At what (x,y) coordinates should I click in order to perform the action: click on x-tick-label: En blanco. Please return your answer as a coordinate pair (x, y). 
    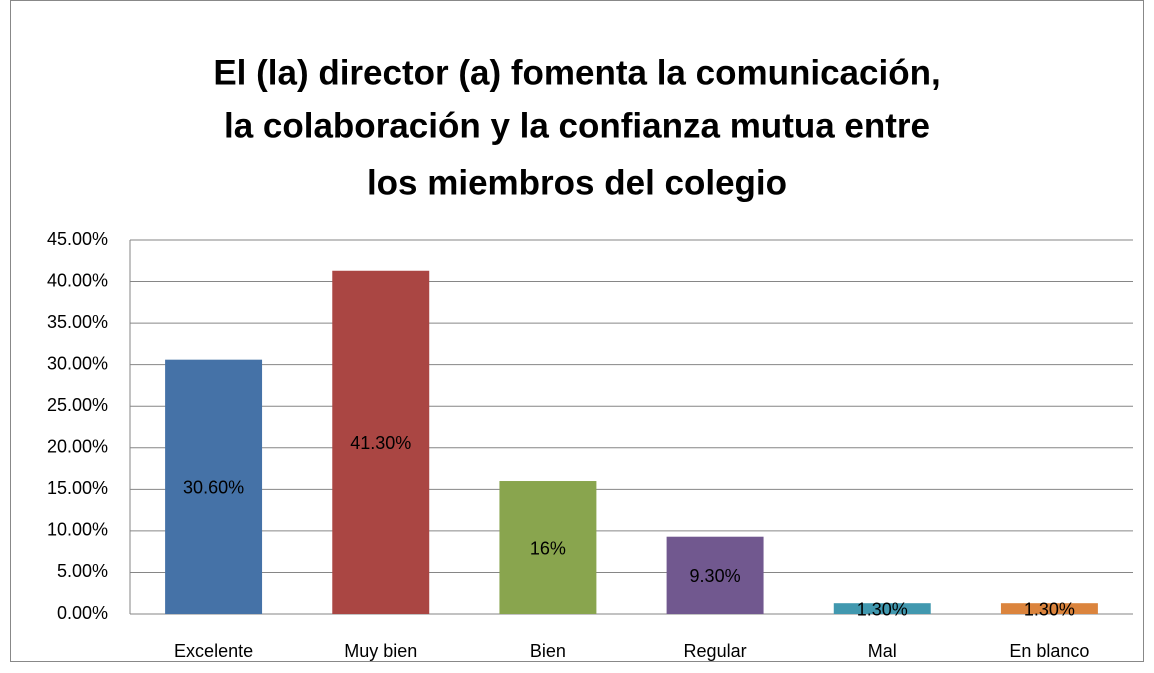
    Looking at the image, I should click on (1049, 651).